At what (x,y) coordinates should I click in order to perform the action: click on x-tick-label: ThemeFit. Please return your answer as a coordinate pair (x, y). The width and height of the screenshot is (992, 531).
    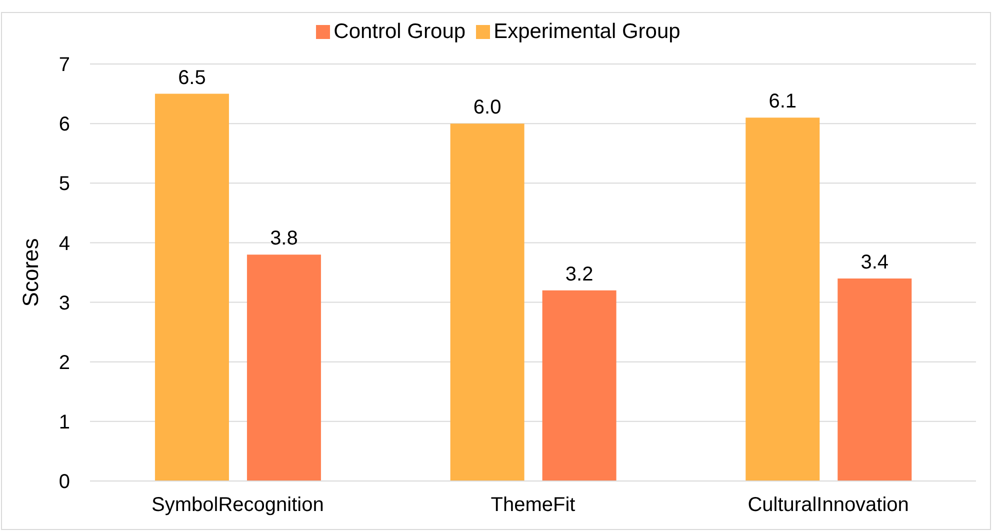
    Looking at the image, I should click on (533, 505).